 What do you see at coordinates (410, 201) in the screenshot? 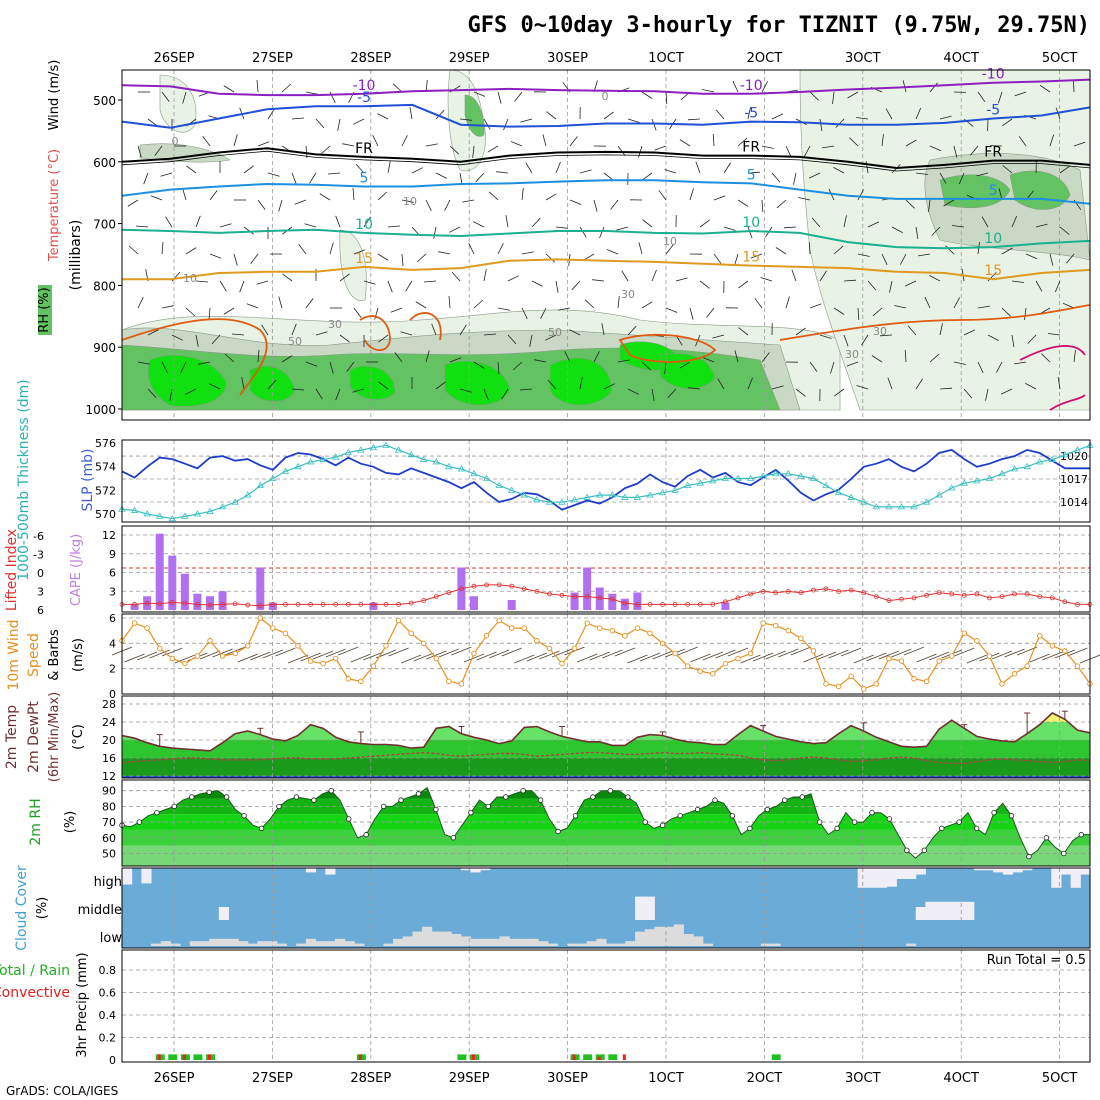
I see `rh-contour-label: 10` at bounding box center [410, 201].